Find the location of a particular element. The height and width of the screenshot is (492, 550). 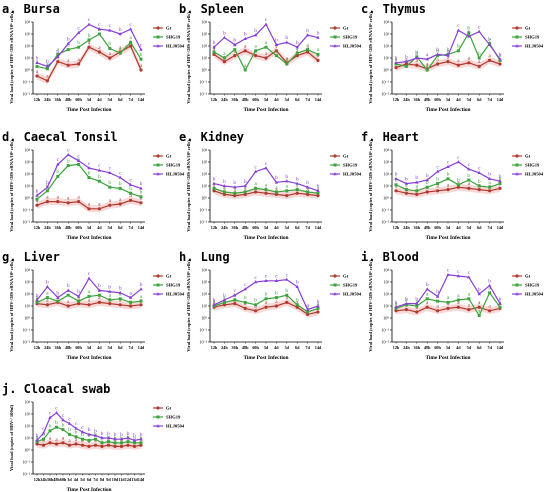

y-tick-label: 10⁰ is located at coordinates (386, 197).